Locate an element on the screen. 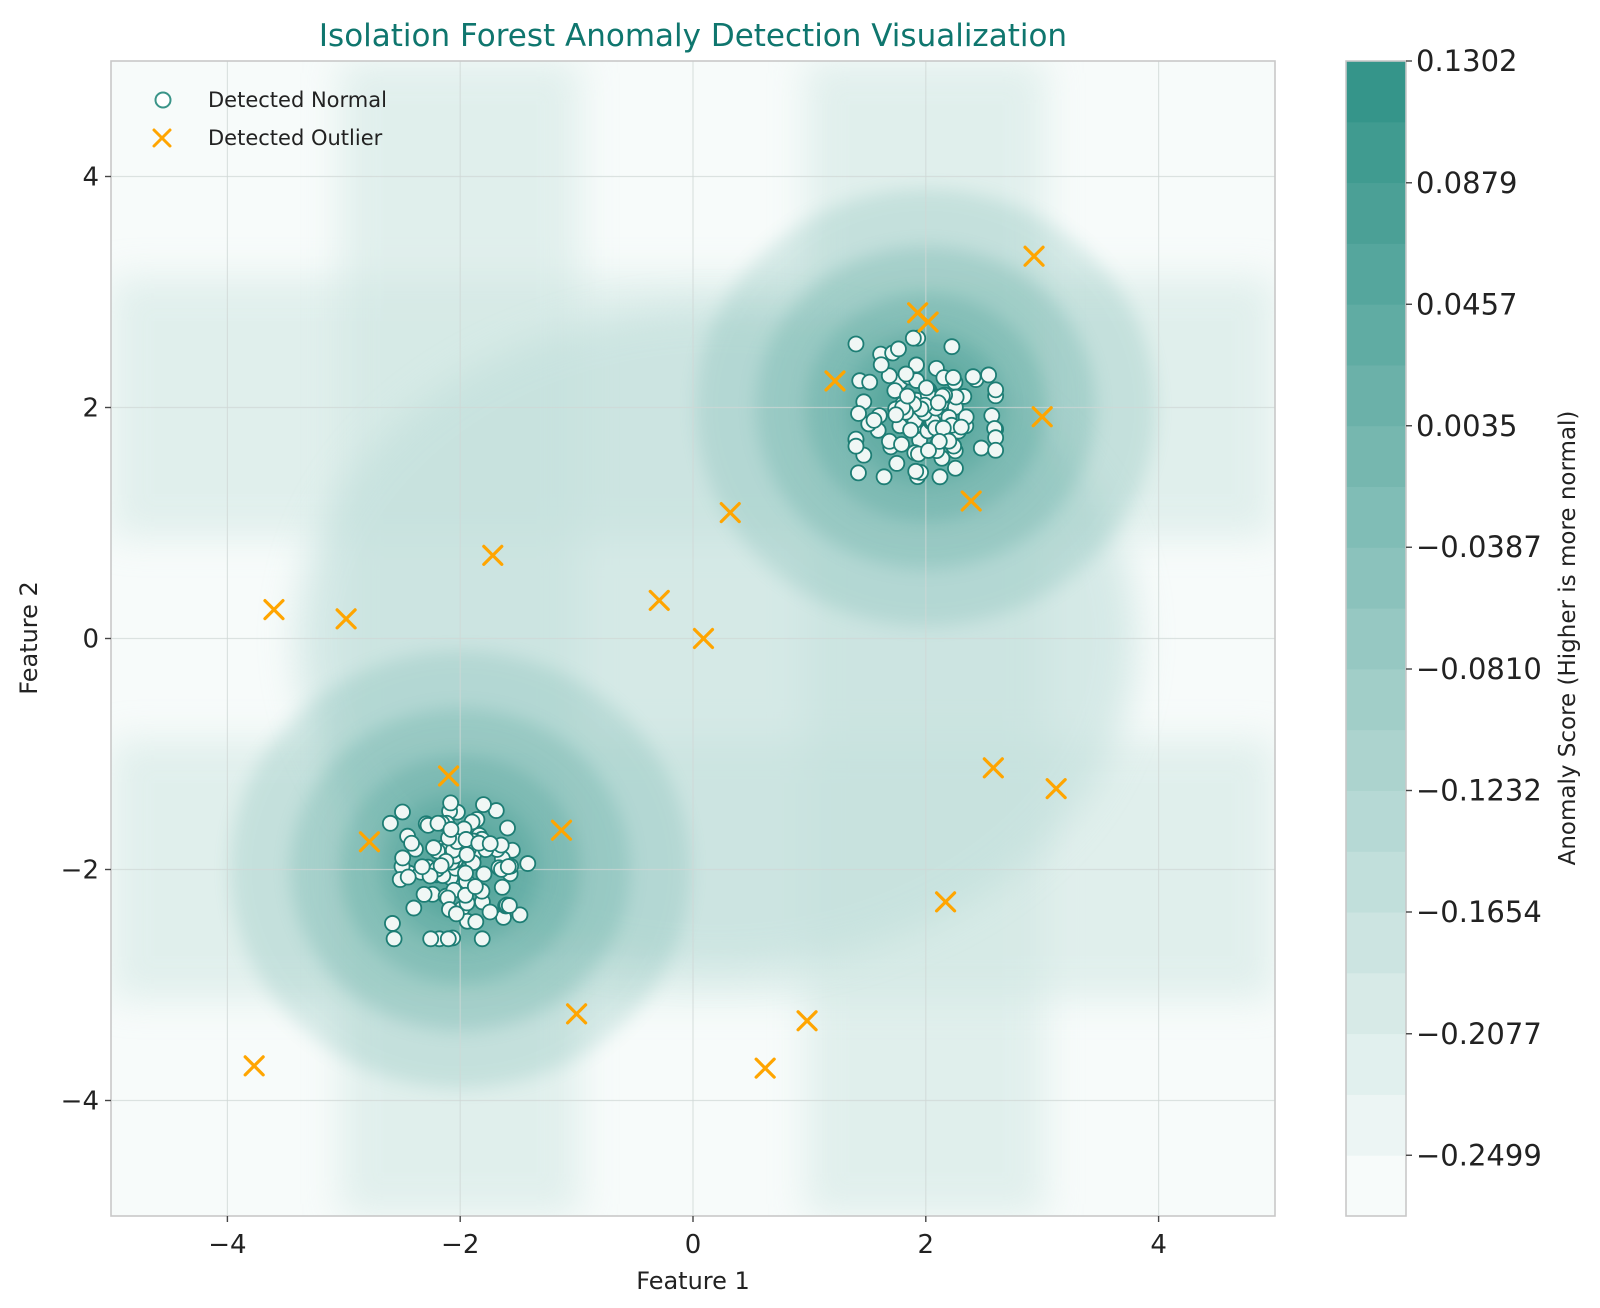  legend-normal-label: Detected Normal is located at coordinates (297, 100).